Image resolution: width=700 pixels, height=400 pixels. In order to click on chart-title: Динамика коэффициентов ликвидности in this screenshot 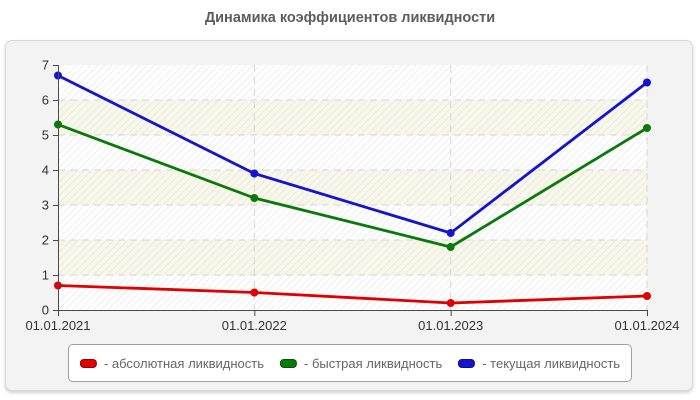, I will do `click(350, 18)`.